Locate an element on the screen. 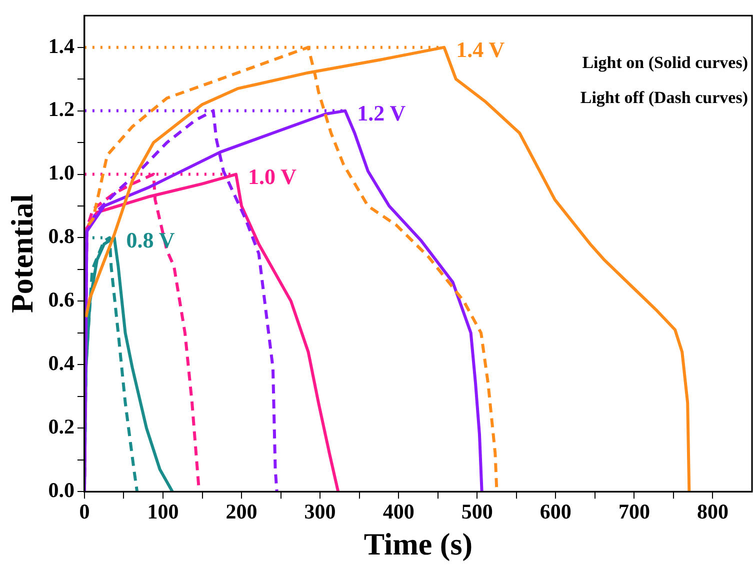  y-tick-label: 1.4 is located at coordinates (61, 46).